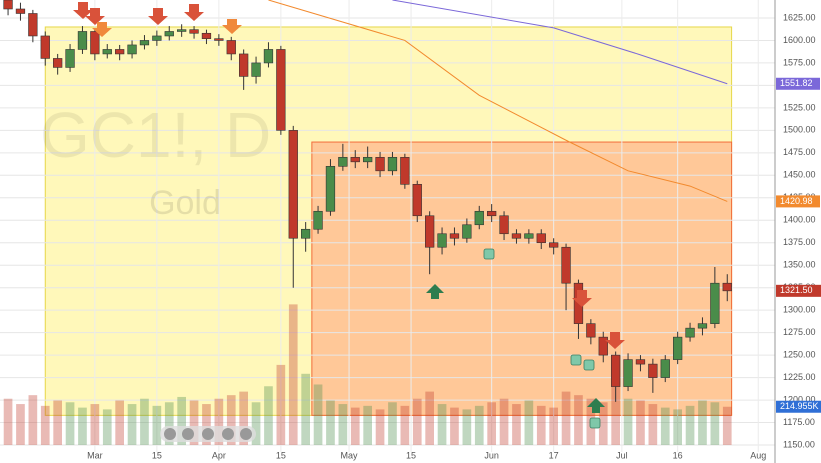 This screenshot has width=821, height=463. I want to click on last-price-label: 1551.82, so click(796, 83).